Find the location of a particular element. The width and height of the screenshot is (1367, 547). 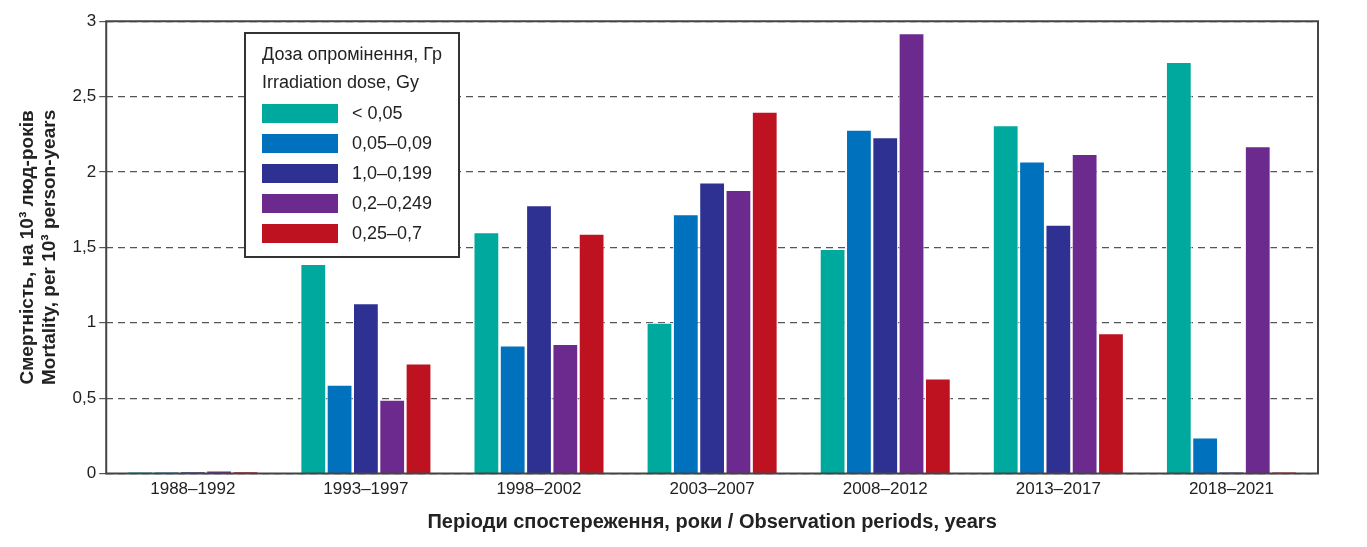

y-tick-label: 1,5 is located at coordinates (84, 247).